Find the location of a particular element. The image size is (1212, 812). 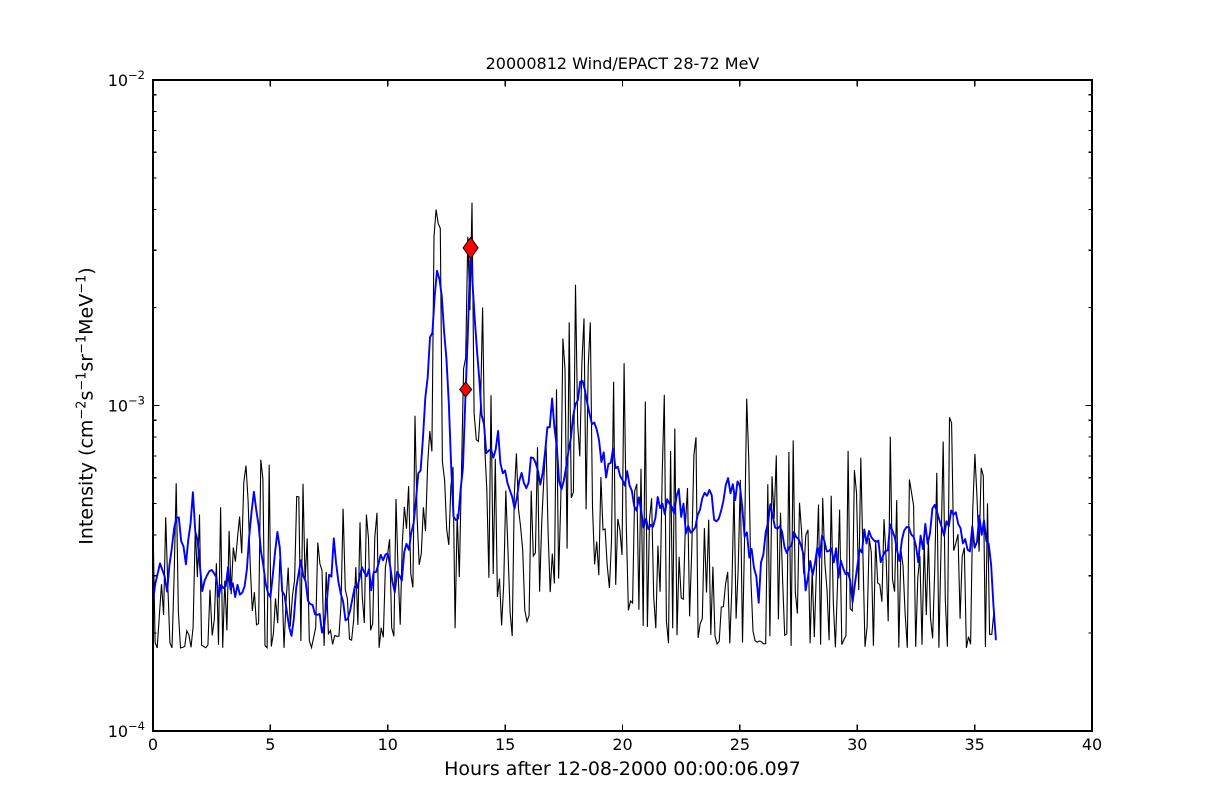

chart-title: 20000812 Wind/EPACT 28-72 MeV is located at coordinates (622, 63).